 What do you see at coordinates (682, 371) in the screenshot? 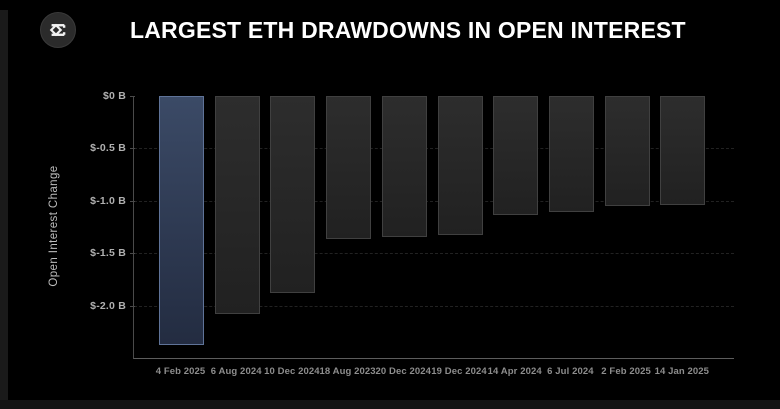
I see `x-axis-label: 14 Jan 2025` at bounding box center [682, 371].